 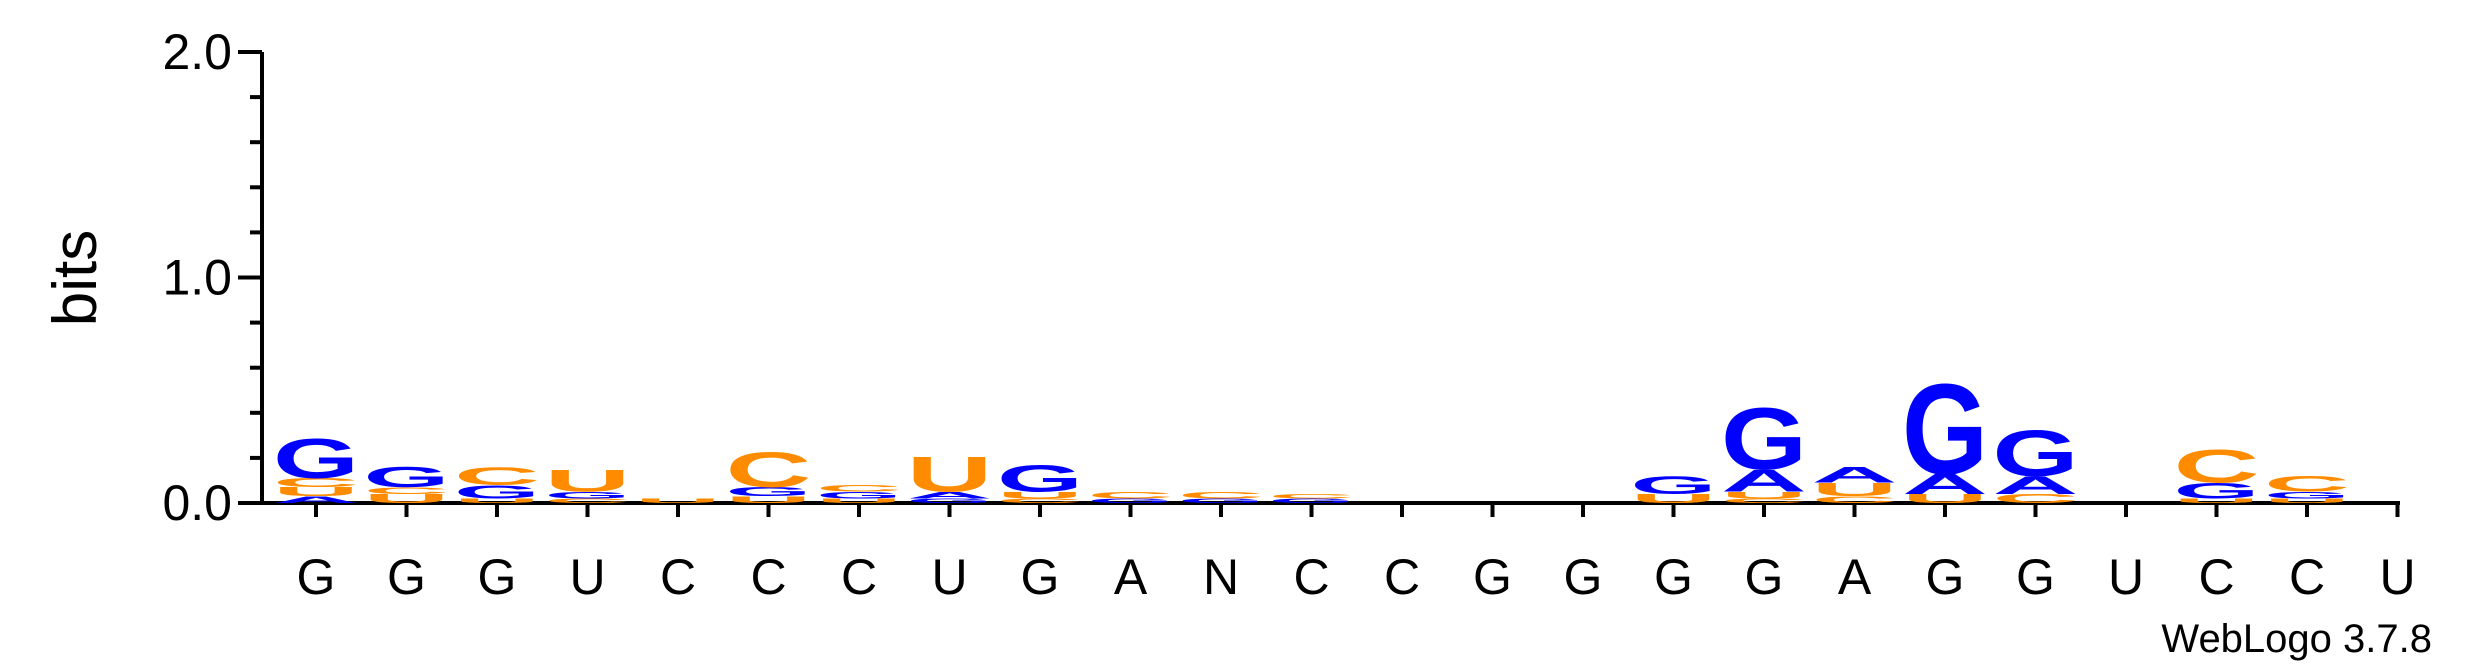 I want to click on y-tick-label: 1.0, so click(x=197, y=278).